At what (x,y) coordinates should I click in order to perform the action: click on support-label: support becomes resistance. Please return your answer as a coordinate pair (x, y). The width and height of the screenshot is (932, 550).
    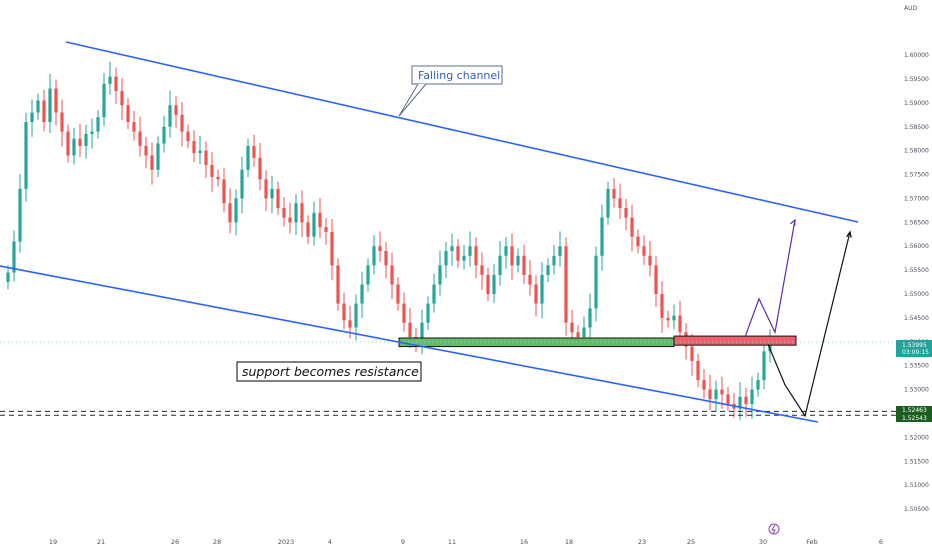
    Looking at the image, I should click on (330, 371).